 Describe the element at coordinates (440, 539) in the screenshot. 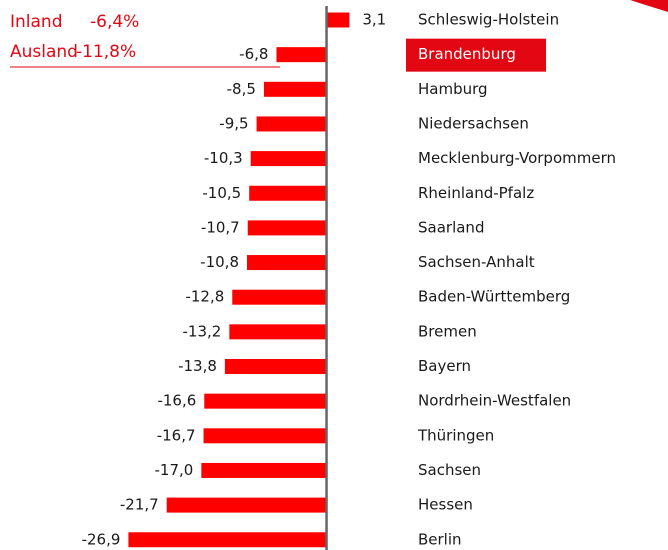

I see `category-label: Berlin` at that location.